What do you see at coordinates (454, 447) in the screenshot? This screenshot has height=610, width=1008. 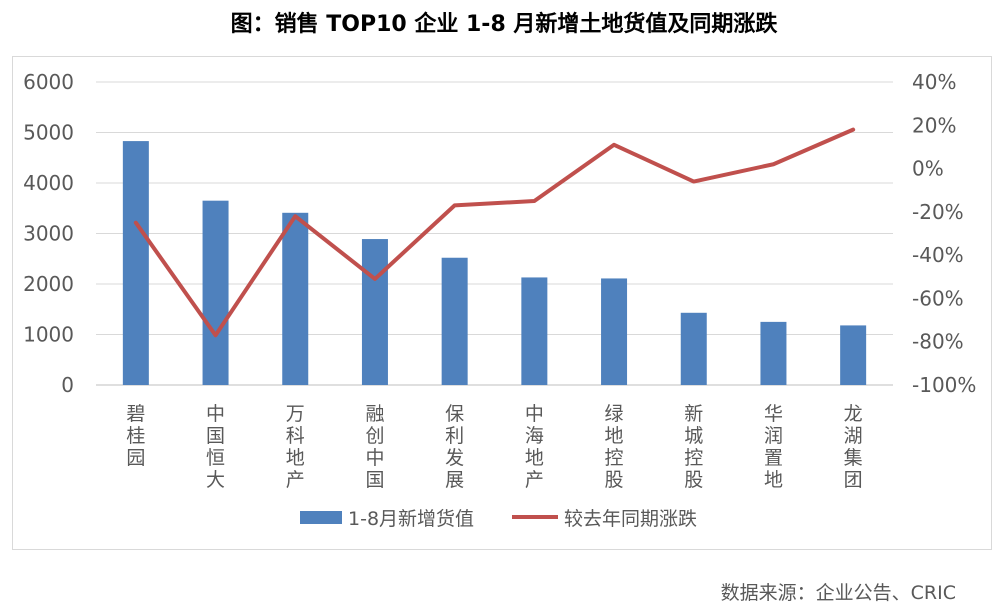 I see `category-label: 保利发展` at bounding box center [454, 447].